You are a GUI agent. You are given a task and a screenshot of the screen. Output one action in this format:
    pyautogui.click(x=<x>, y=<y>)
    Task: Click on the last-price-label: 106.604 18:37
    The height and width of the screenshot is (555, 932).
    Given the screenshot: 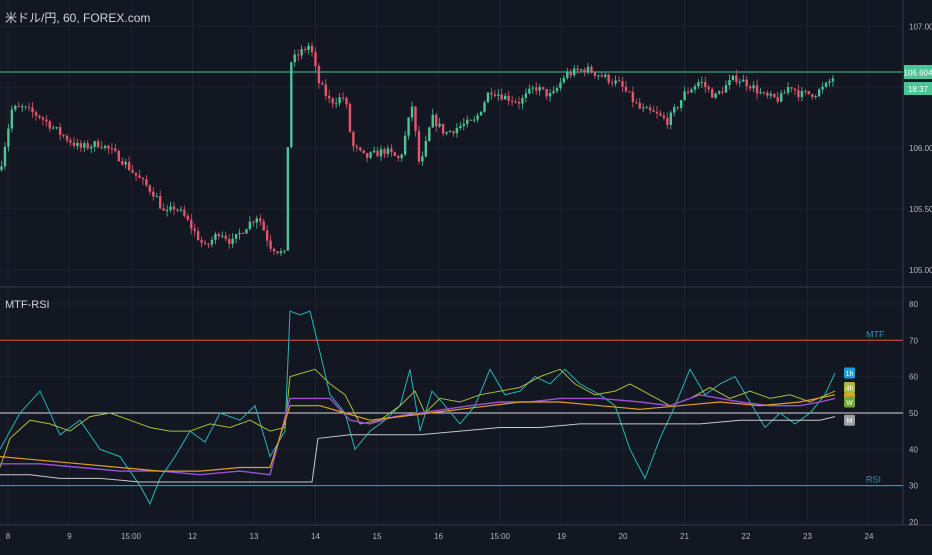 What is the action you would take?
    pyautogui.click(x=918, y=80)
    